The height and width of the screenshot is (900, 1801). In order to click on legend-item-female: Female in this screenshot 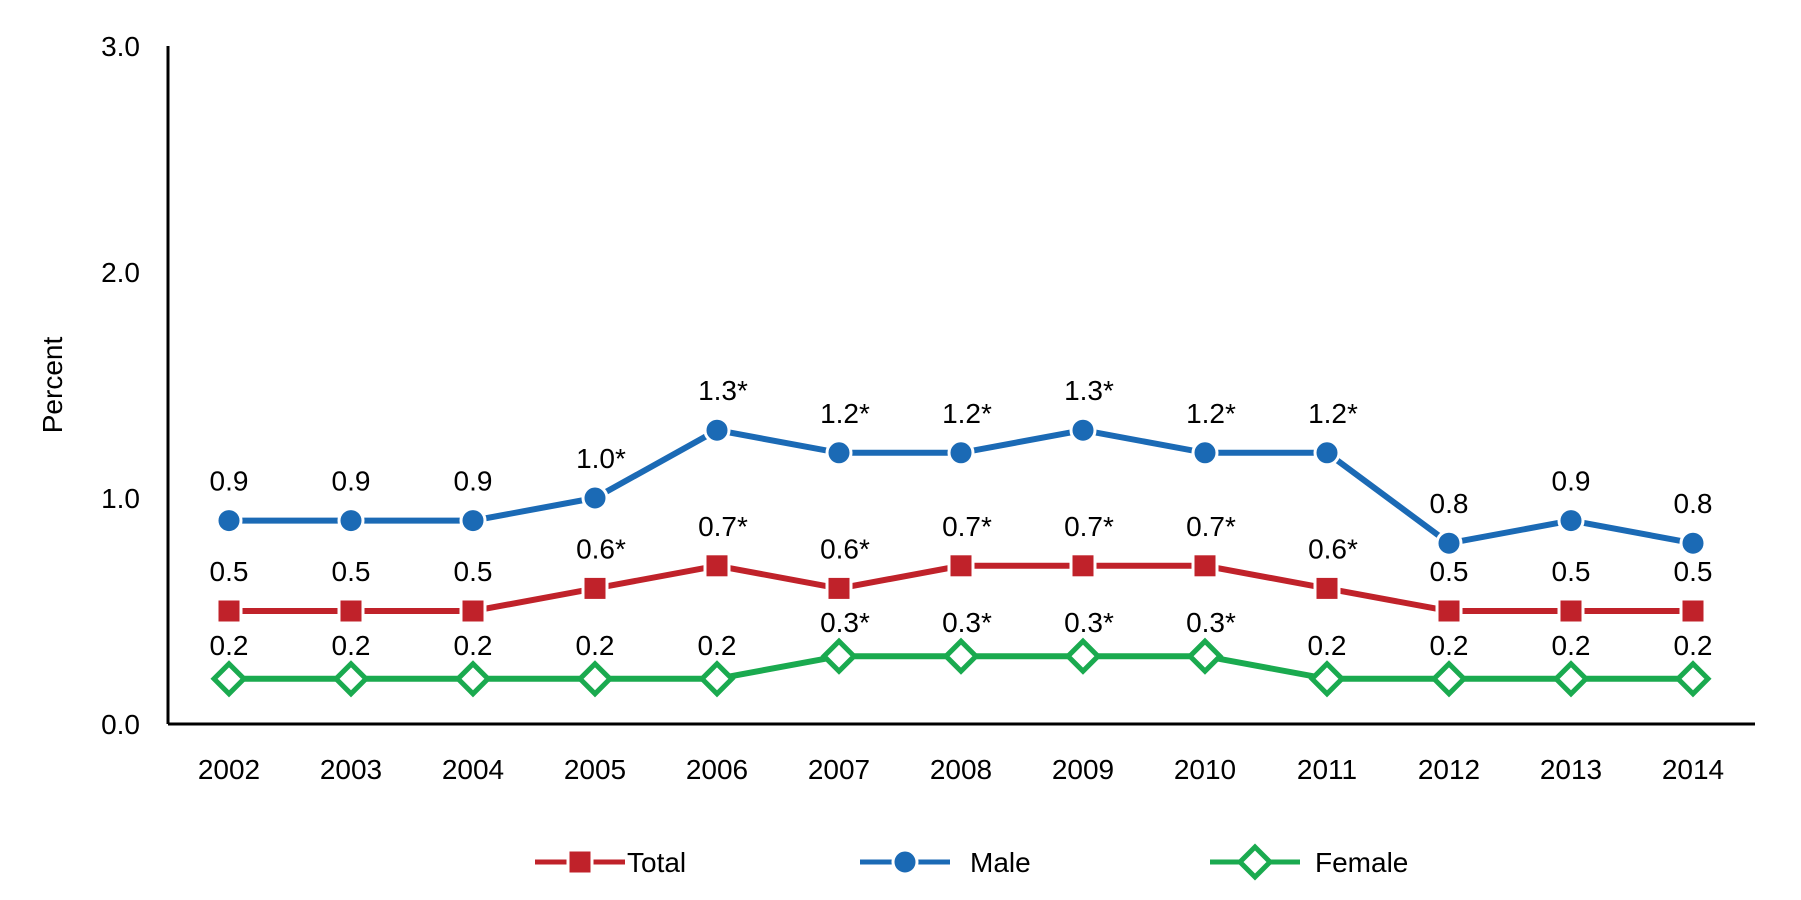, I will do `click(1309, 862)`.